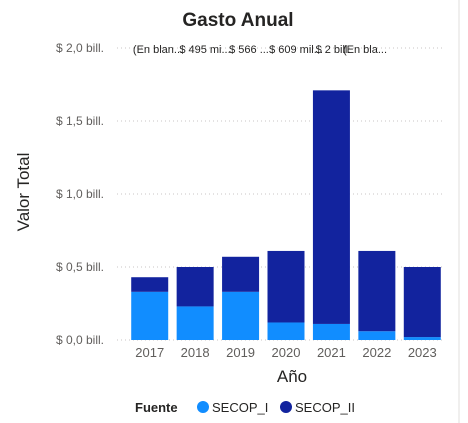 The image size is (468, 423). What do you see at coordinates (150, 284) in the screenshot?
I see `bar-secop-ii-2017` at bounding box center [150, 284].